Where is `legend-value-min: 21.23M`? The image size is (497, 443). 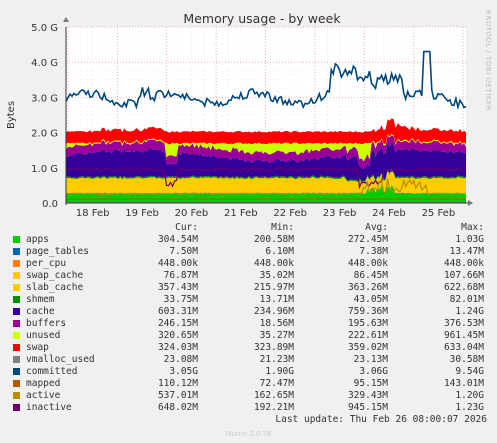
legend-value-min: 21.23M is located at coordinates (276, 359).